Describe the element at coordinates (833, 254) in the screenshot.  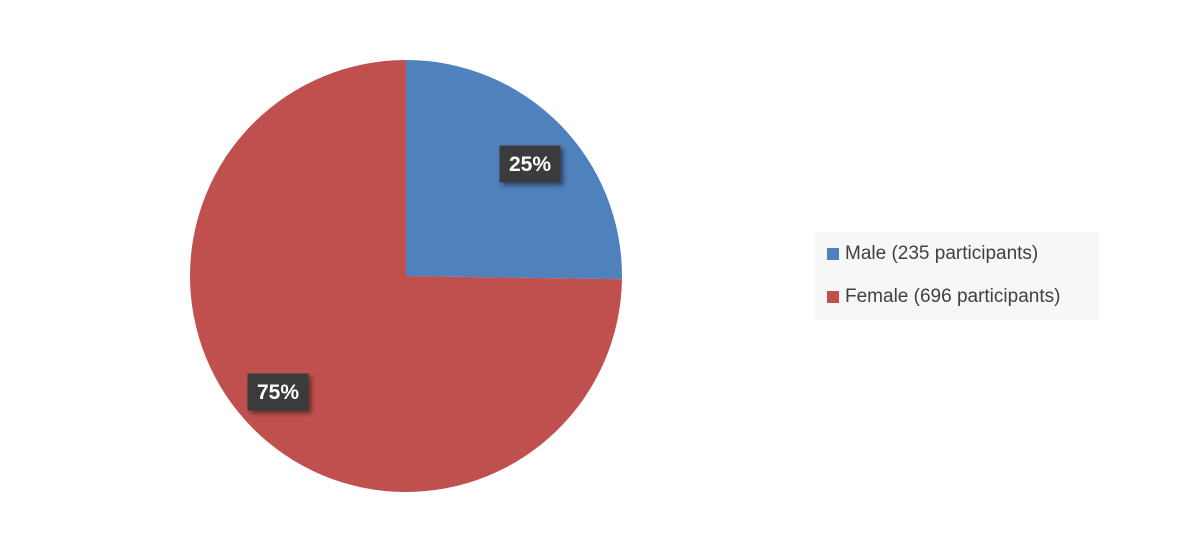
I see `legend-swatch-male` at that location.